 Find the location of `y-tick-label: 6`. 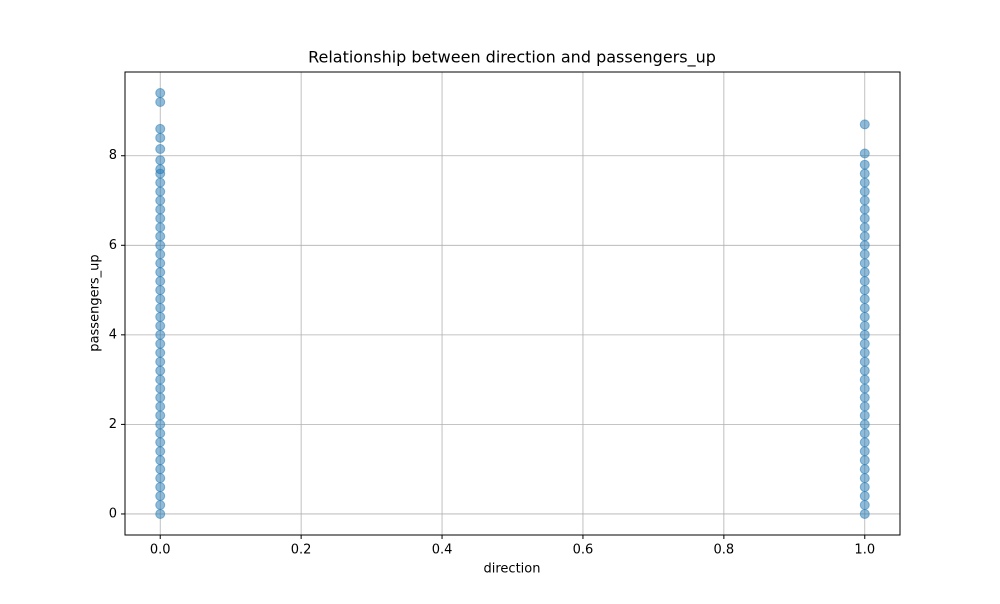

y-tick-label: 6 is located at coordinates (113, 245).